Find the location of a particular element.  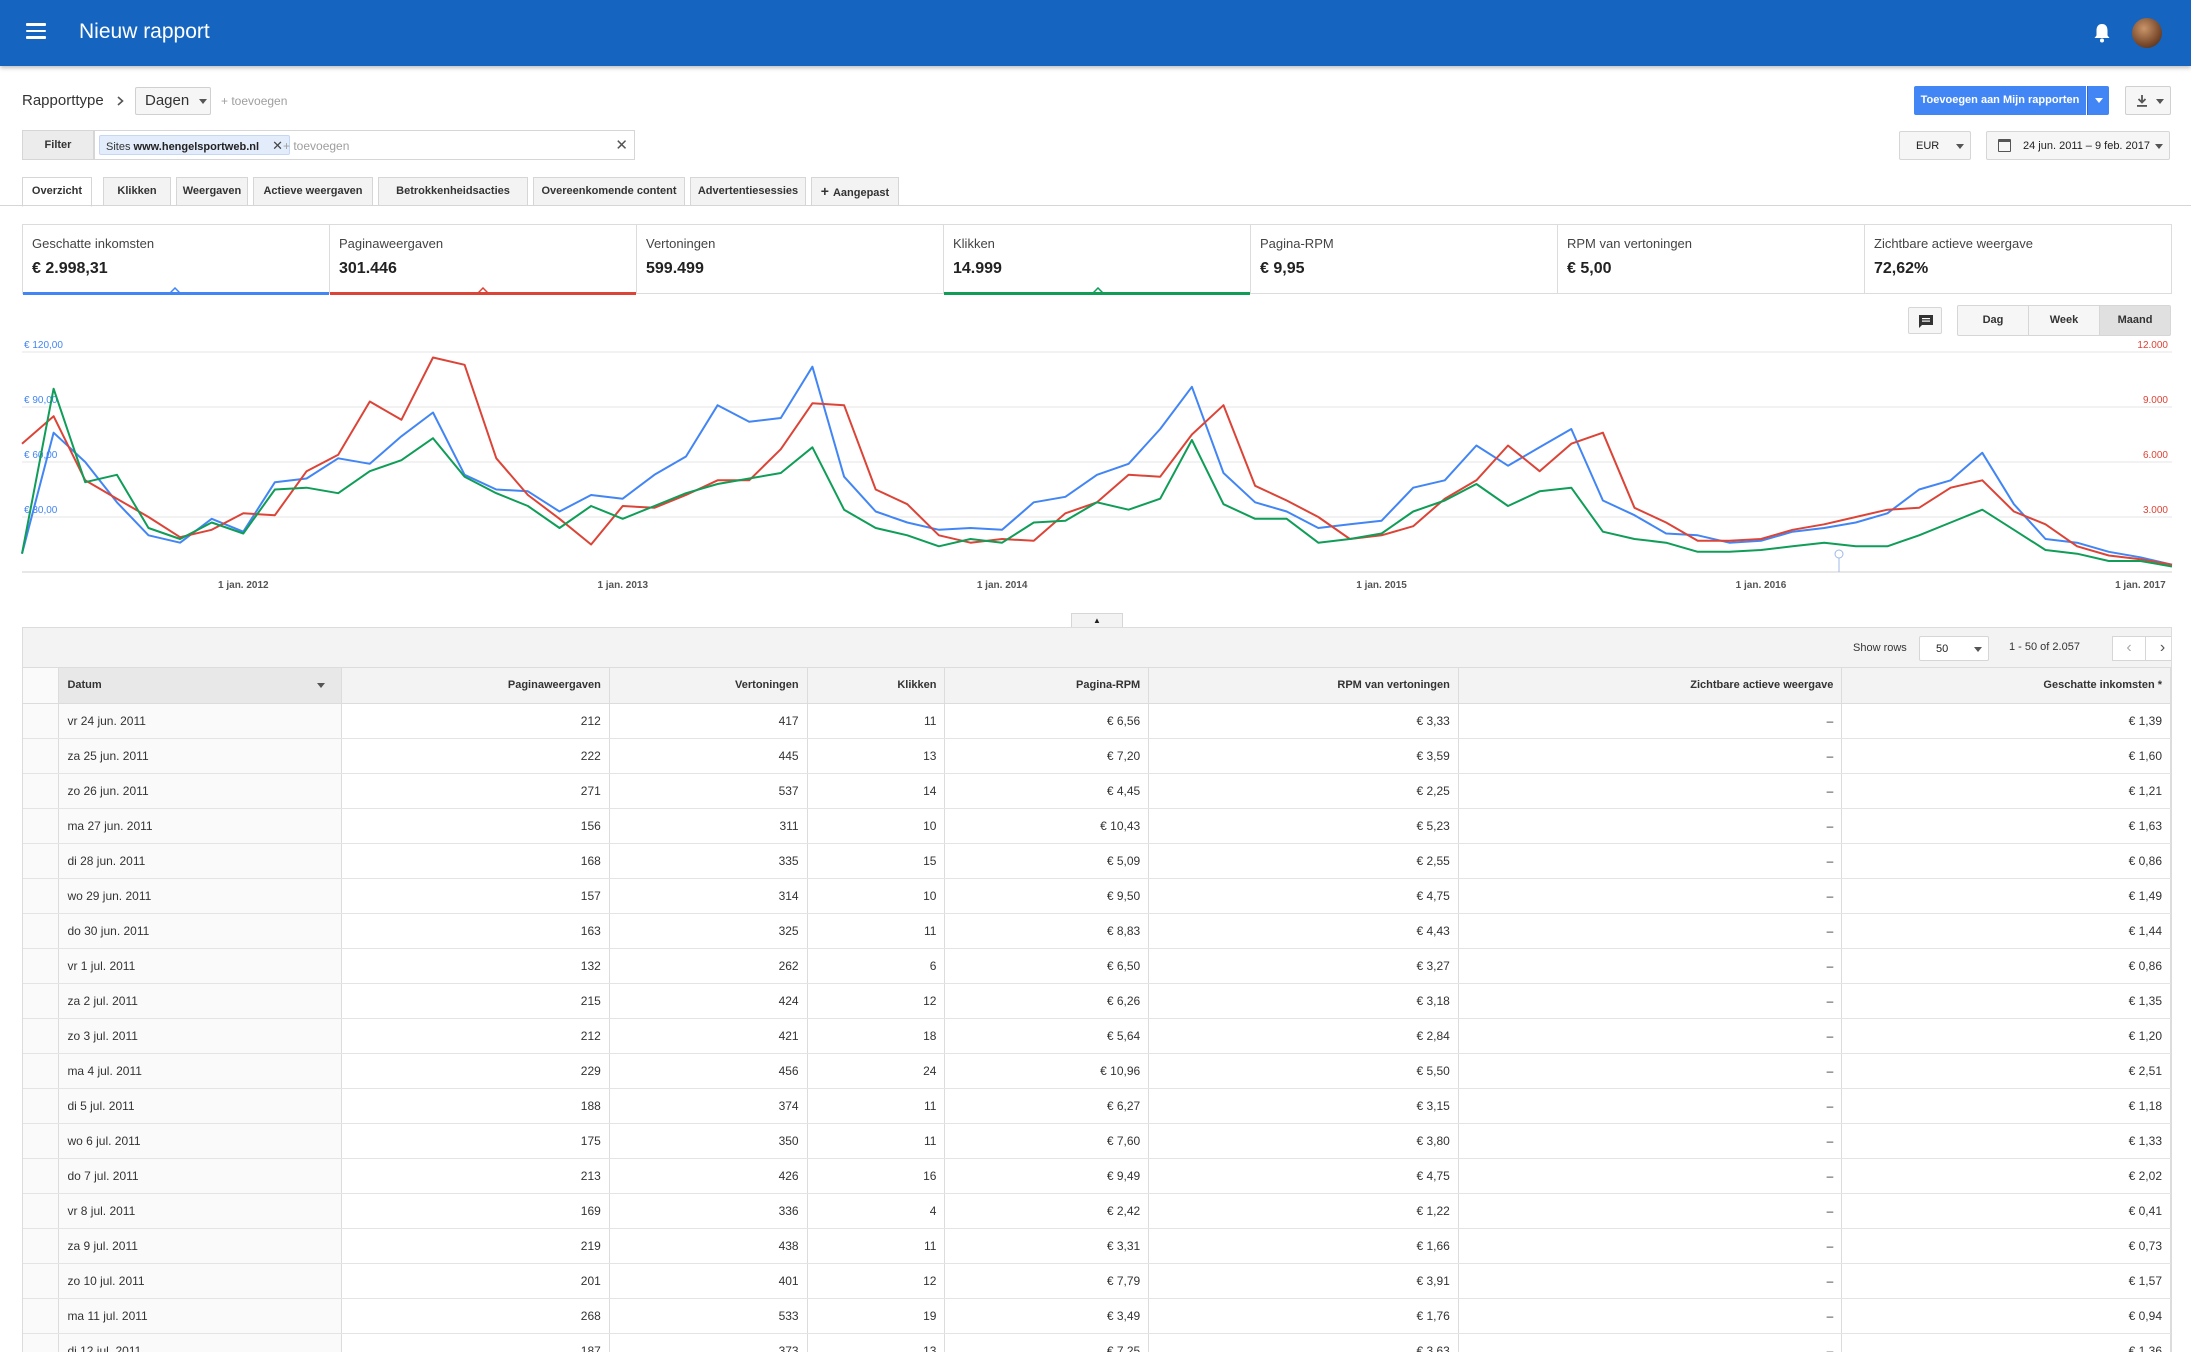

tab-betrokkenheidsacties: Betrokkenheidsacties is located at coordinates (453, 191).